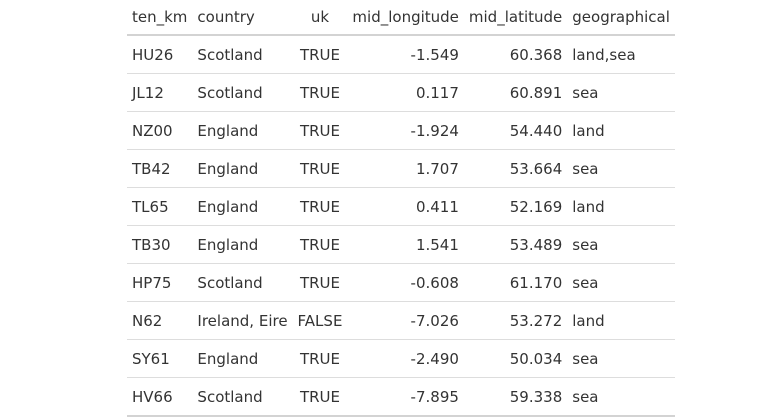 This screenshot has width=784, height=417. What do you see at coordinates (515, 168) in the screenshot?
I see `cell-mid-latitude: 53.664` at bounding box center [515, 168].